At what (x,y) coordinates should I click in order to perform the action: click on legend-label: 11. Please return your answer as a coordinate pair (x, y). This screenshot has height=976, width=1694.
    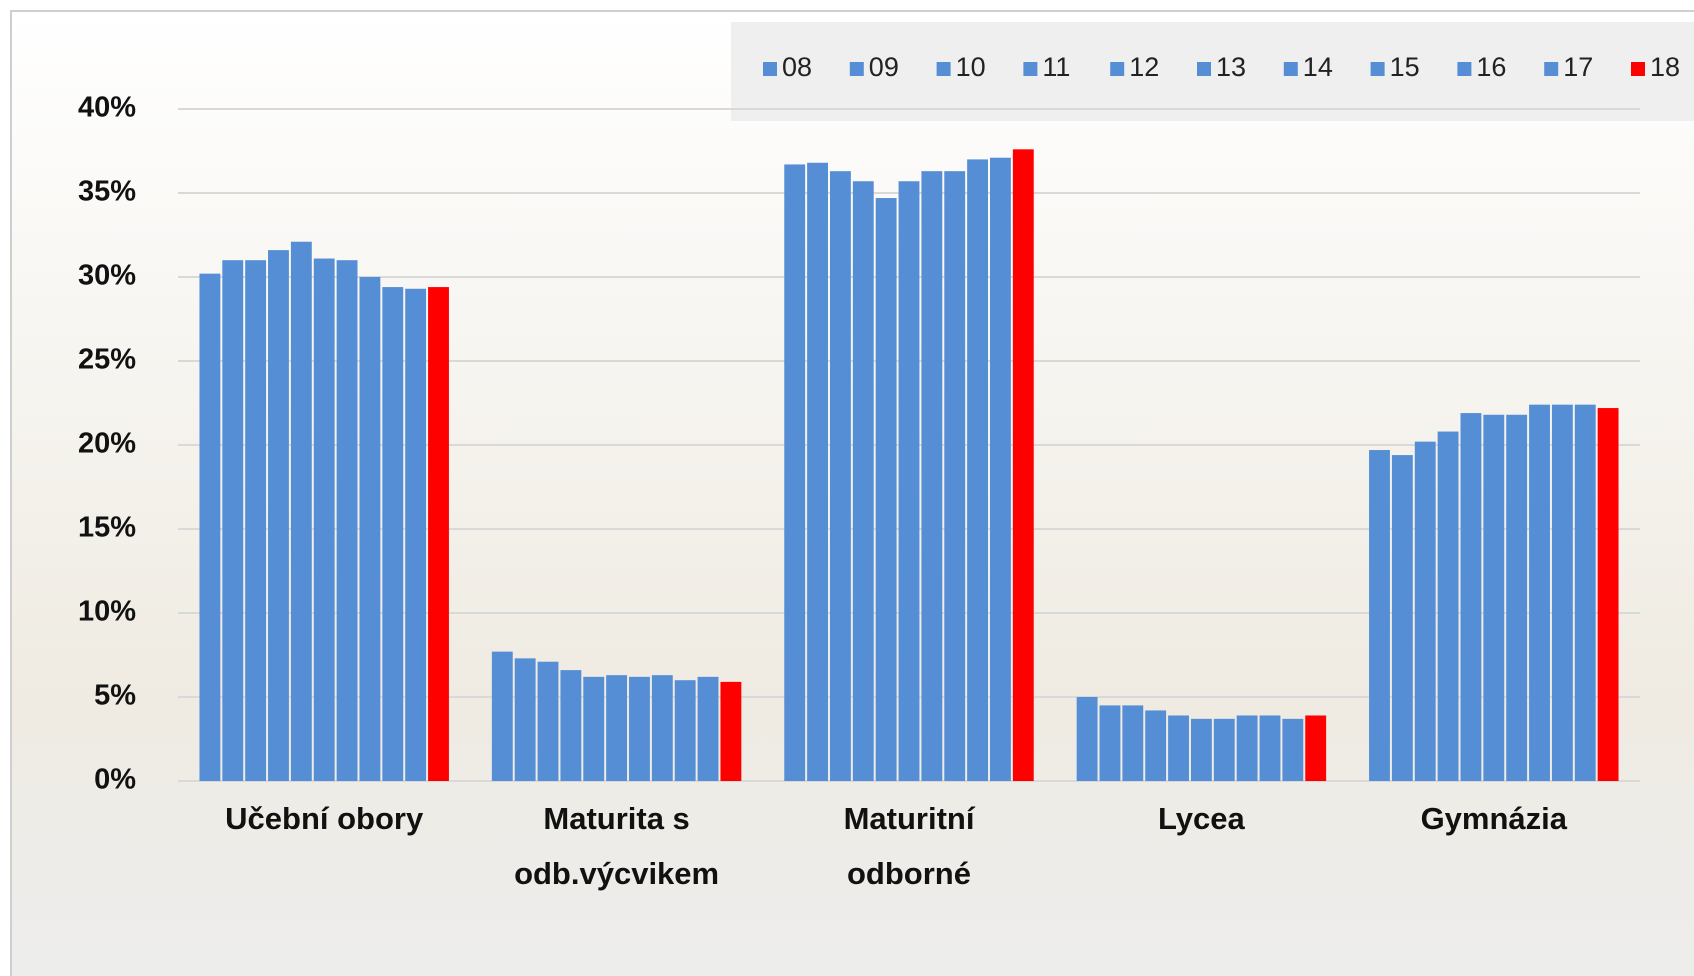
    Looking at the image, I should click on (1056, 67).